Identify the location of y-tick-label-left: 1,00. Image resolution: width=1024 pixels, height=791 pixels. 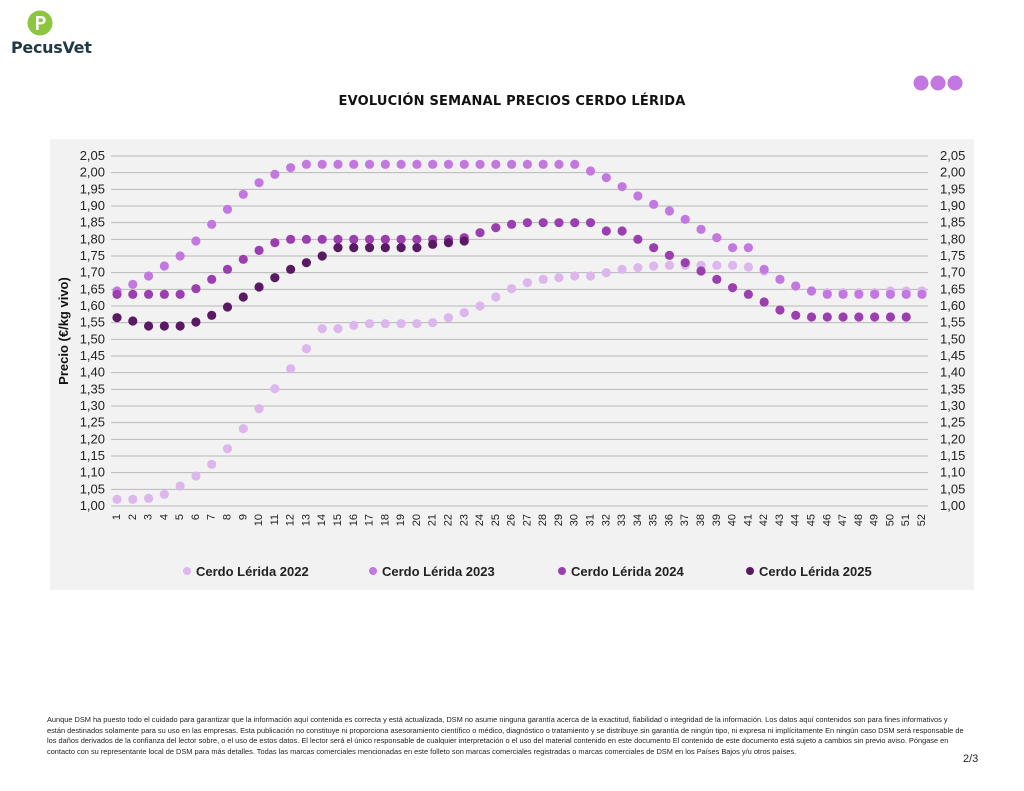
(92, 505).